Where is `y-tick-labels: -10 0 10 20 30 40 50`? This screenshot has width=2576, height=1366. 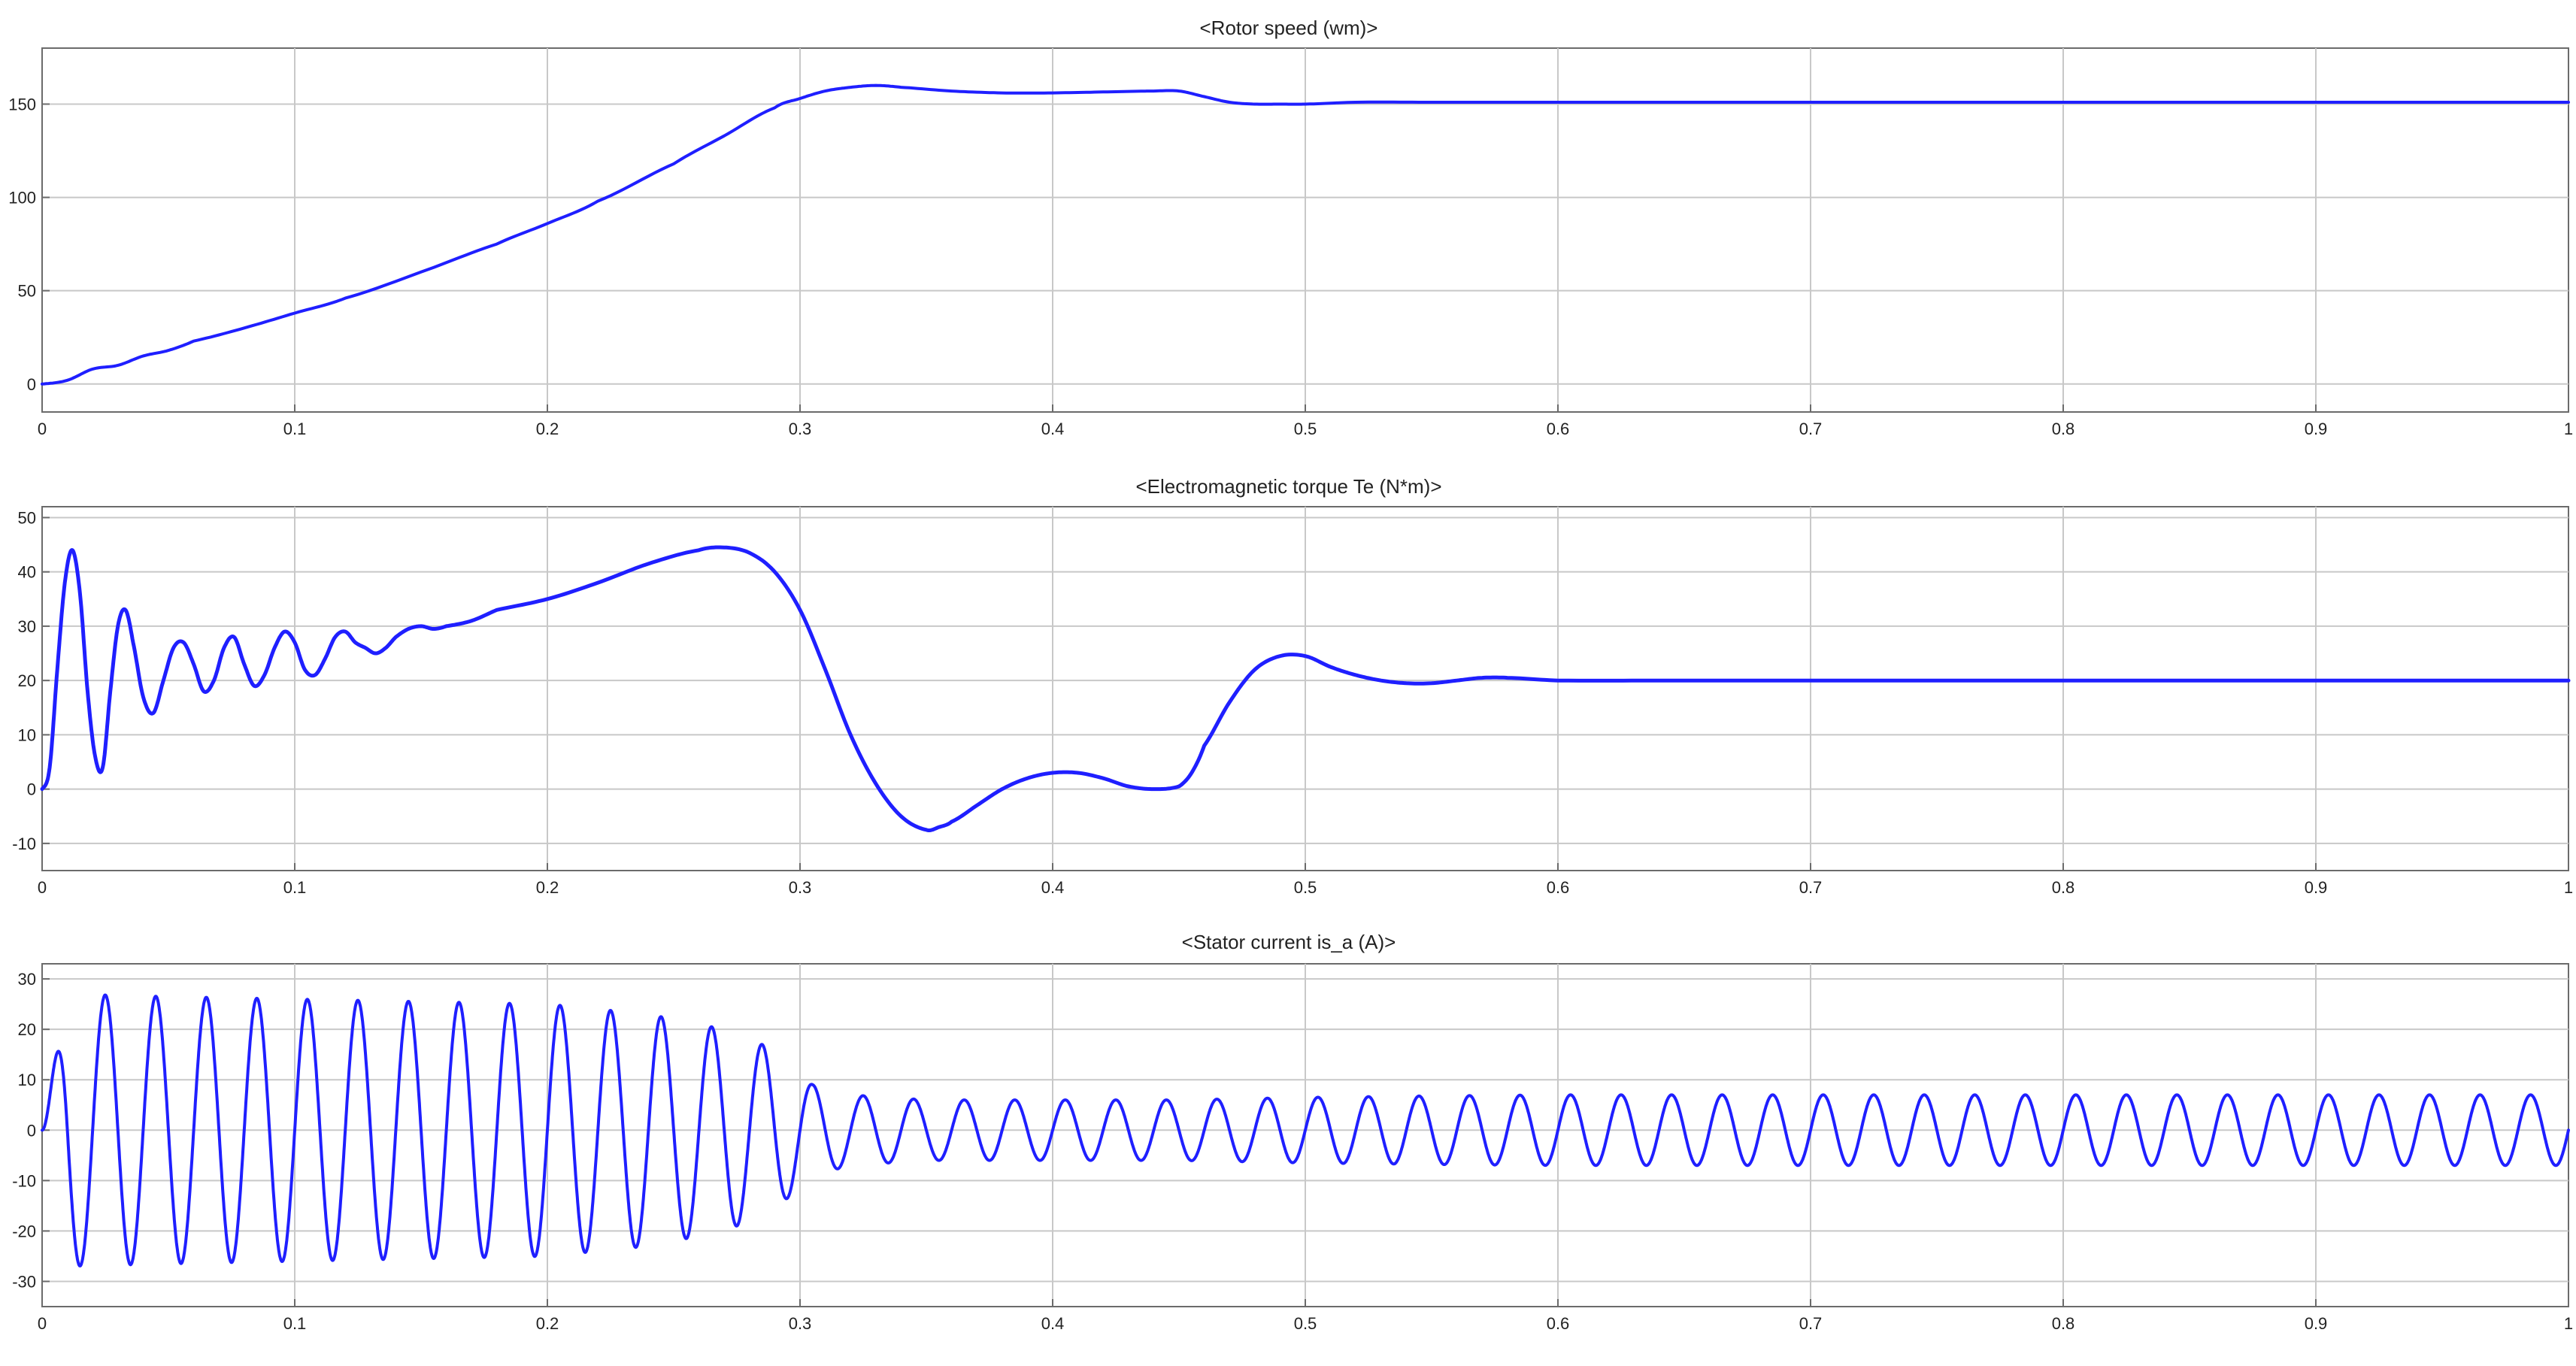
y-tick-labels: -10 0 10 20 30 40 50 is located at coordinates (24, 681).